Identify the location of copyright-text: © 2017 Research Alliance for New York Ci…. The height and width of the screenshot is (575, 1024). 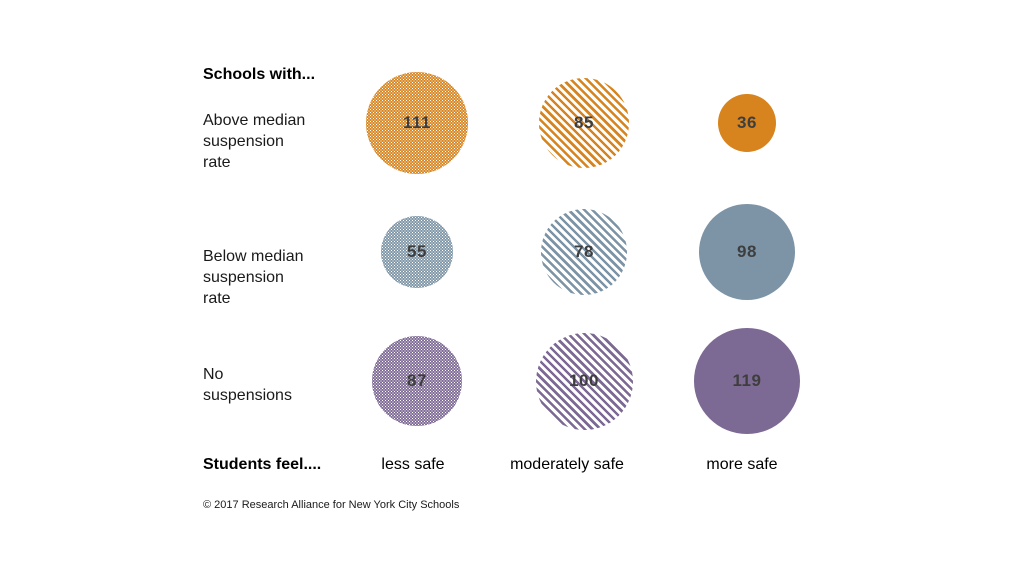
(331, 505).